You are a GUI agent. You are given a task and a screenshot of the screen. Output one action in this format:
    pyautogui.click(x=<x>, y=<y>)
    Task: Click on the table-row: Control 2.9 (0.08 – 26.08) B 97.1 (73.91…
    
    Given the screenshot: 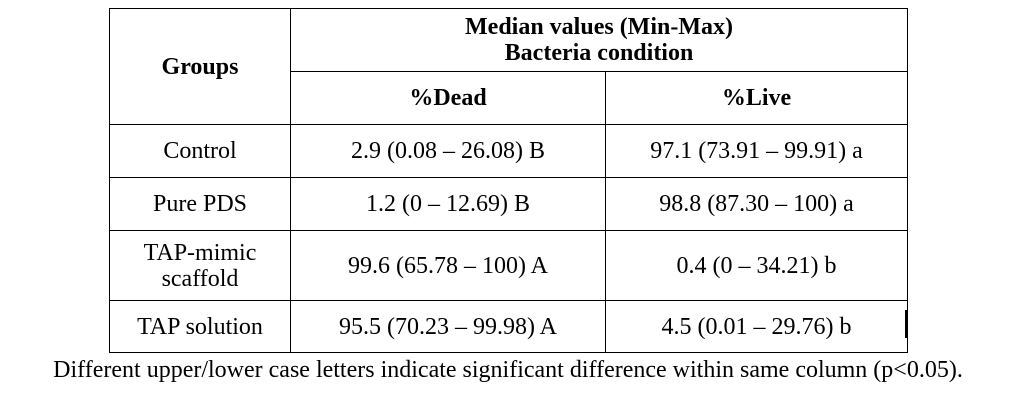 What is the action you would take?
    pyautogui.click(x=509, y=151)
    